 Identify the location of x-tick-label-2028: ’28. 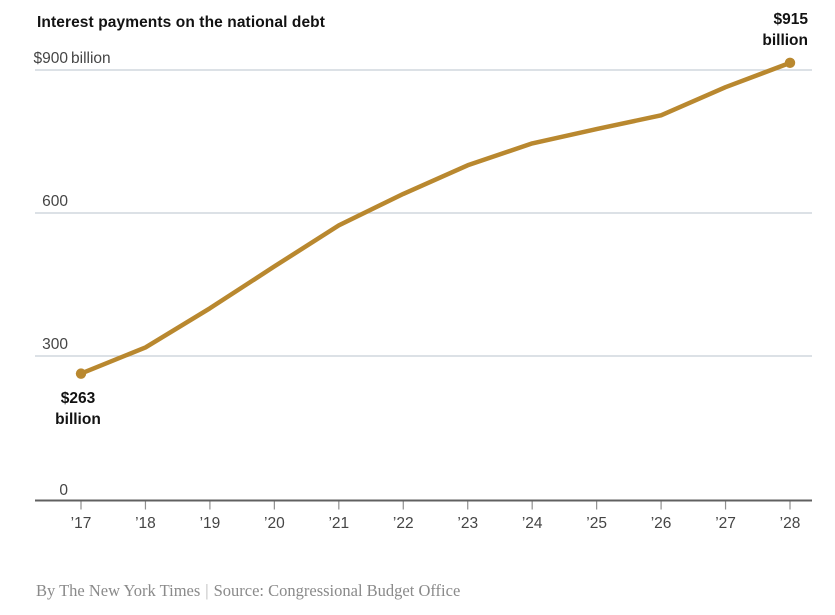
(790, 523).